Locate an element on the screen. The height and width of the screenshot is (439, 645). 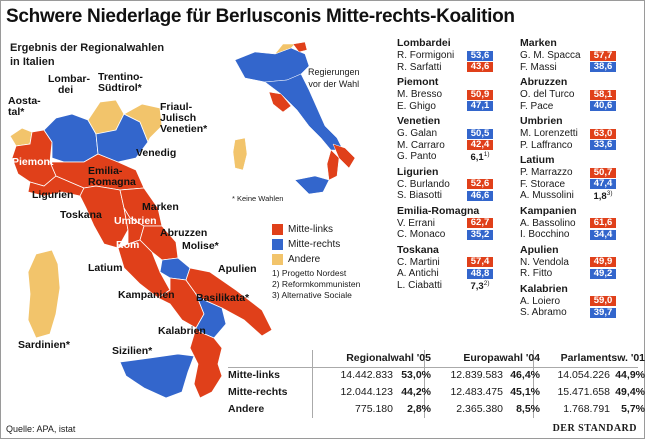
candidate-share-badge: 43,6 is located at coordinates (480, 67).